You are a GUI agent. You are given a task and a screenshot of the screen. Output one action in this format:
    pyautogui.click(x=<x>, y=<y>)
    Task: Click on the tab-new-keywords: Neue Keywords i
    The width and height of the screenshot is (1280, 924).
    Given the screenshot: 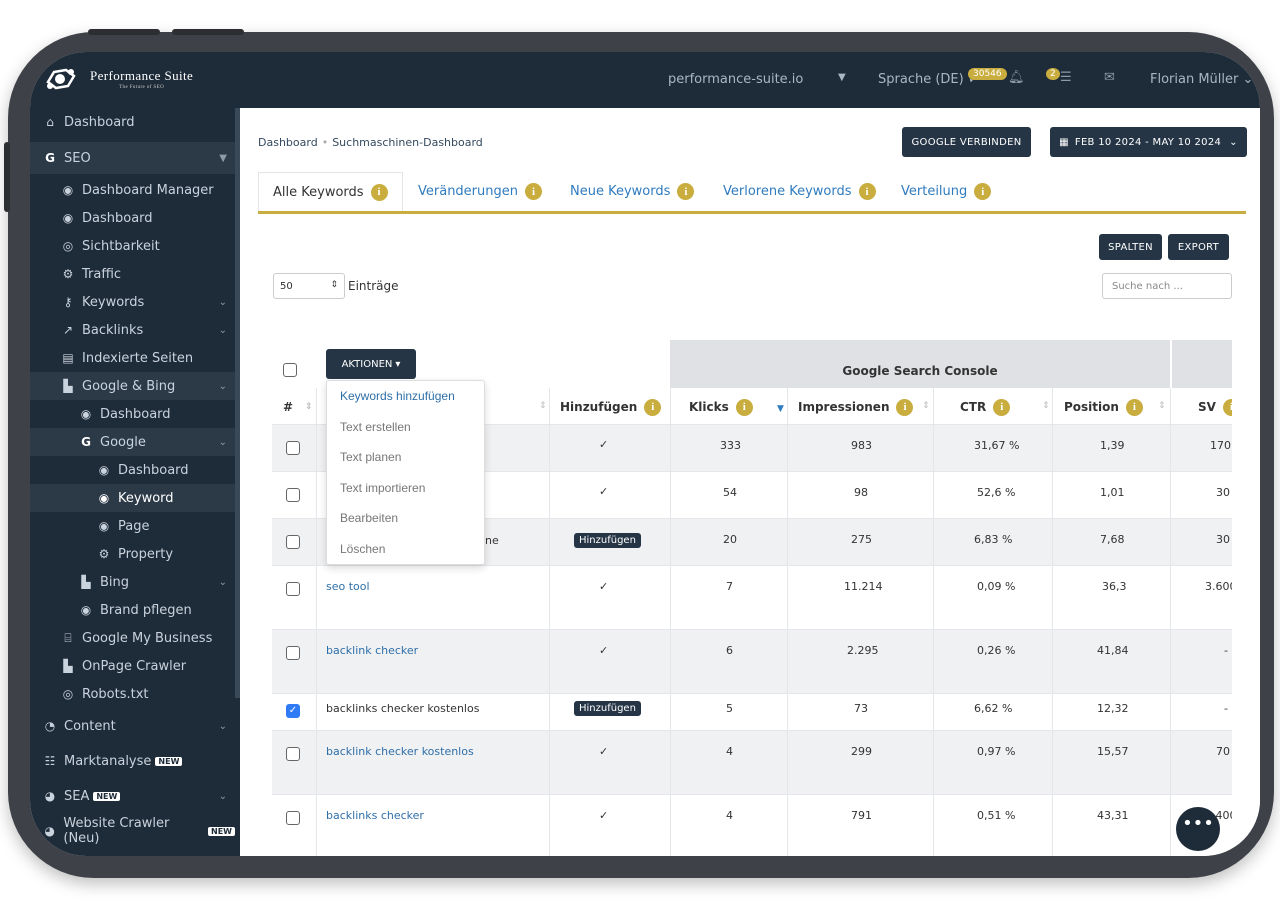 What is the action you would take?
    pyautogui.click(x=632, y=191)
    